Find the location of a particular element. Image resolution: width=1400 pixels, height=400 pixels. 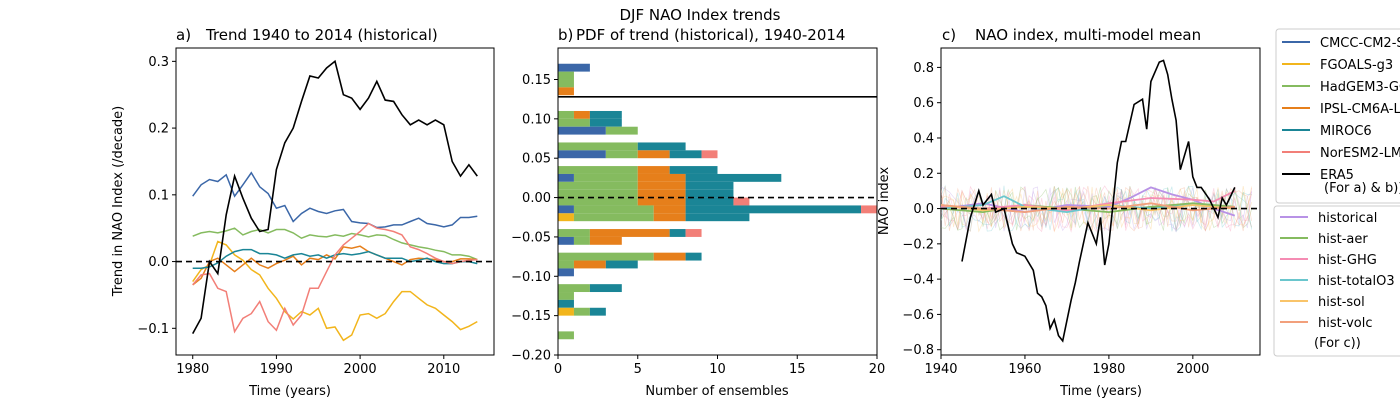

legend-models-frame is located at coordinates (1337, 116).